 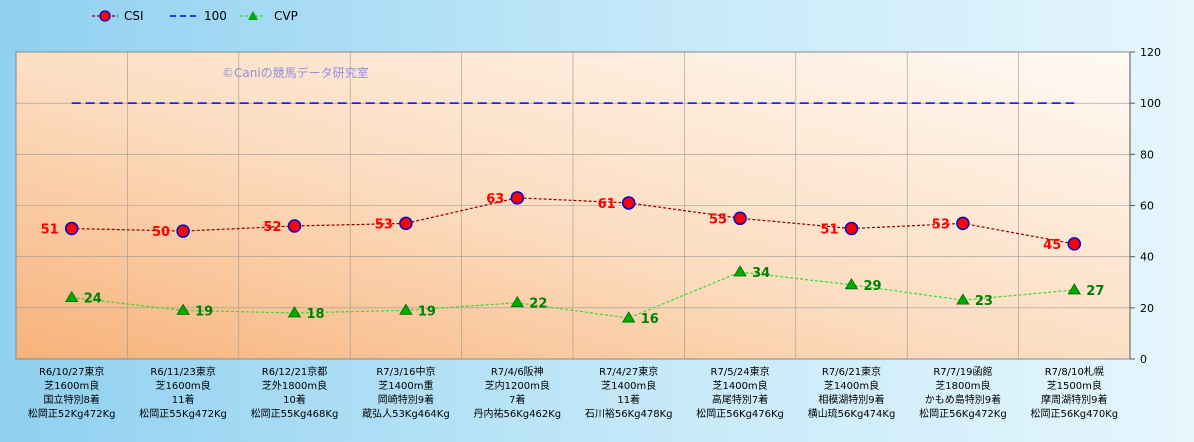 What do you see at coordinates (851, 371) in the screenshot?
I see `x-category-line: R7/6/21東京` at bounding box center [851, 371].